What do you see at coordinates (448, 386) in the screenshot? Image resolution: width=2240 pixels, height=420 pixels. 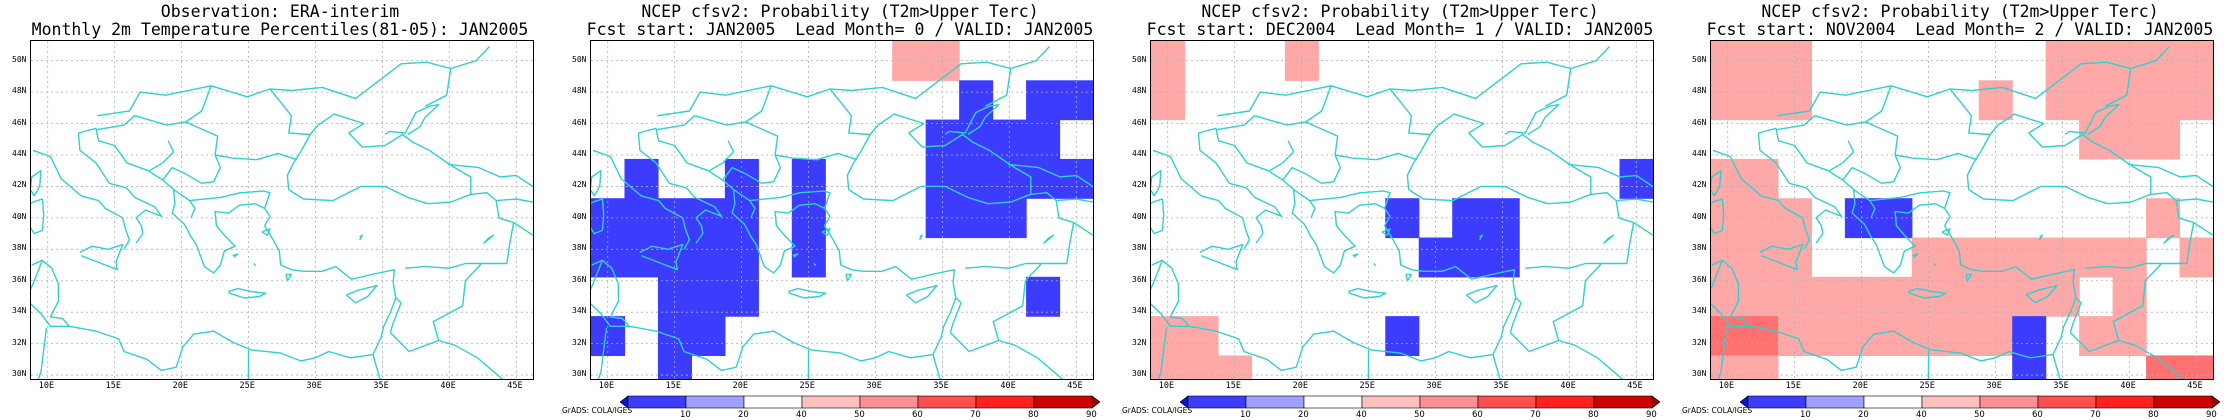 I see `lon-tick-label: 40E` at bounding box center [448, 386].